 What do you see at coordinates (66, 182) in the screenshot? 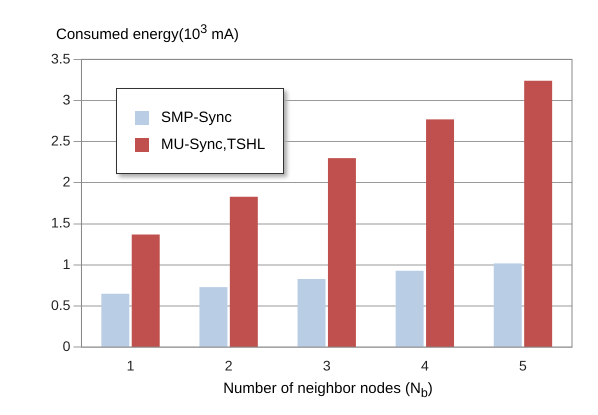
I see `y-tick-label: 2` at bounding box center [66, 182].